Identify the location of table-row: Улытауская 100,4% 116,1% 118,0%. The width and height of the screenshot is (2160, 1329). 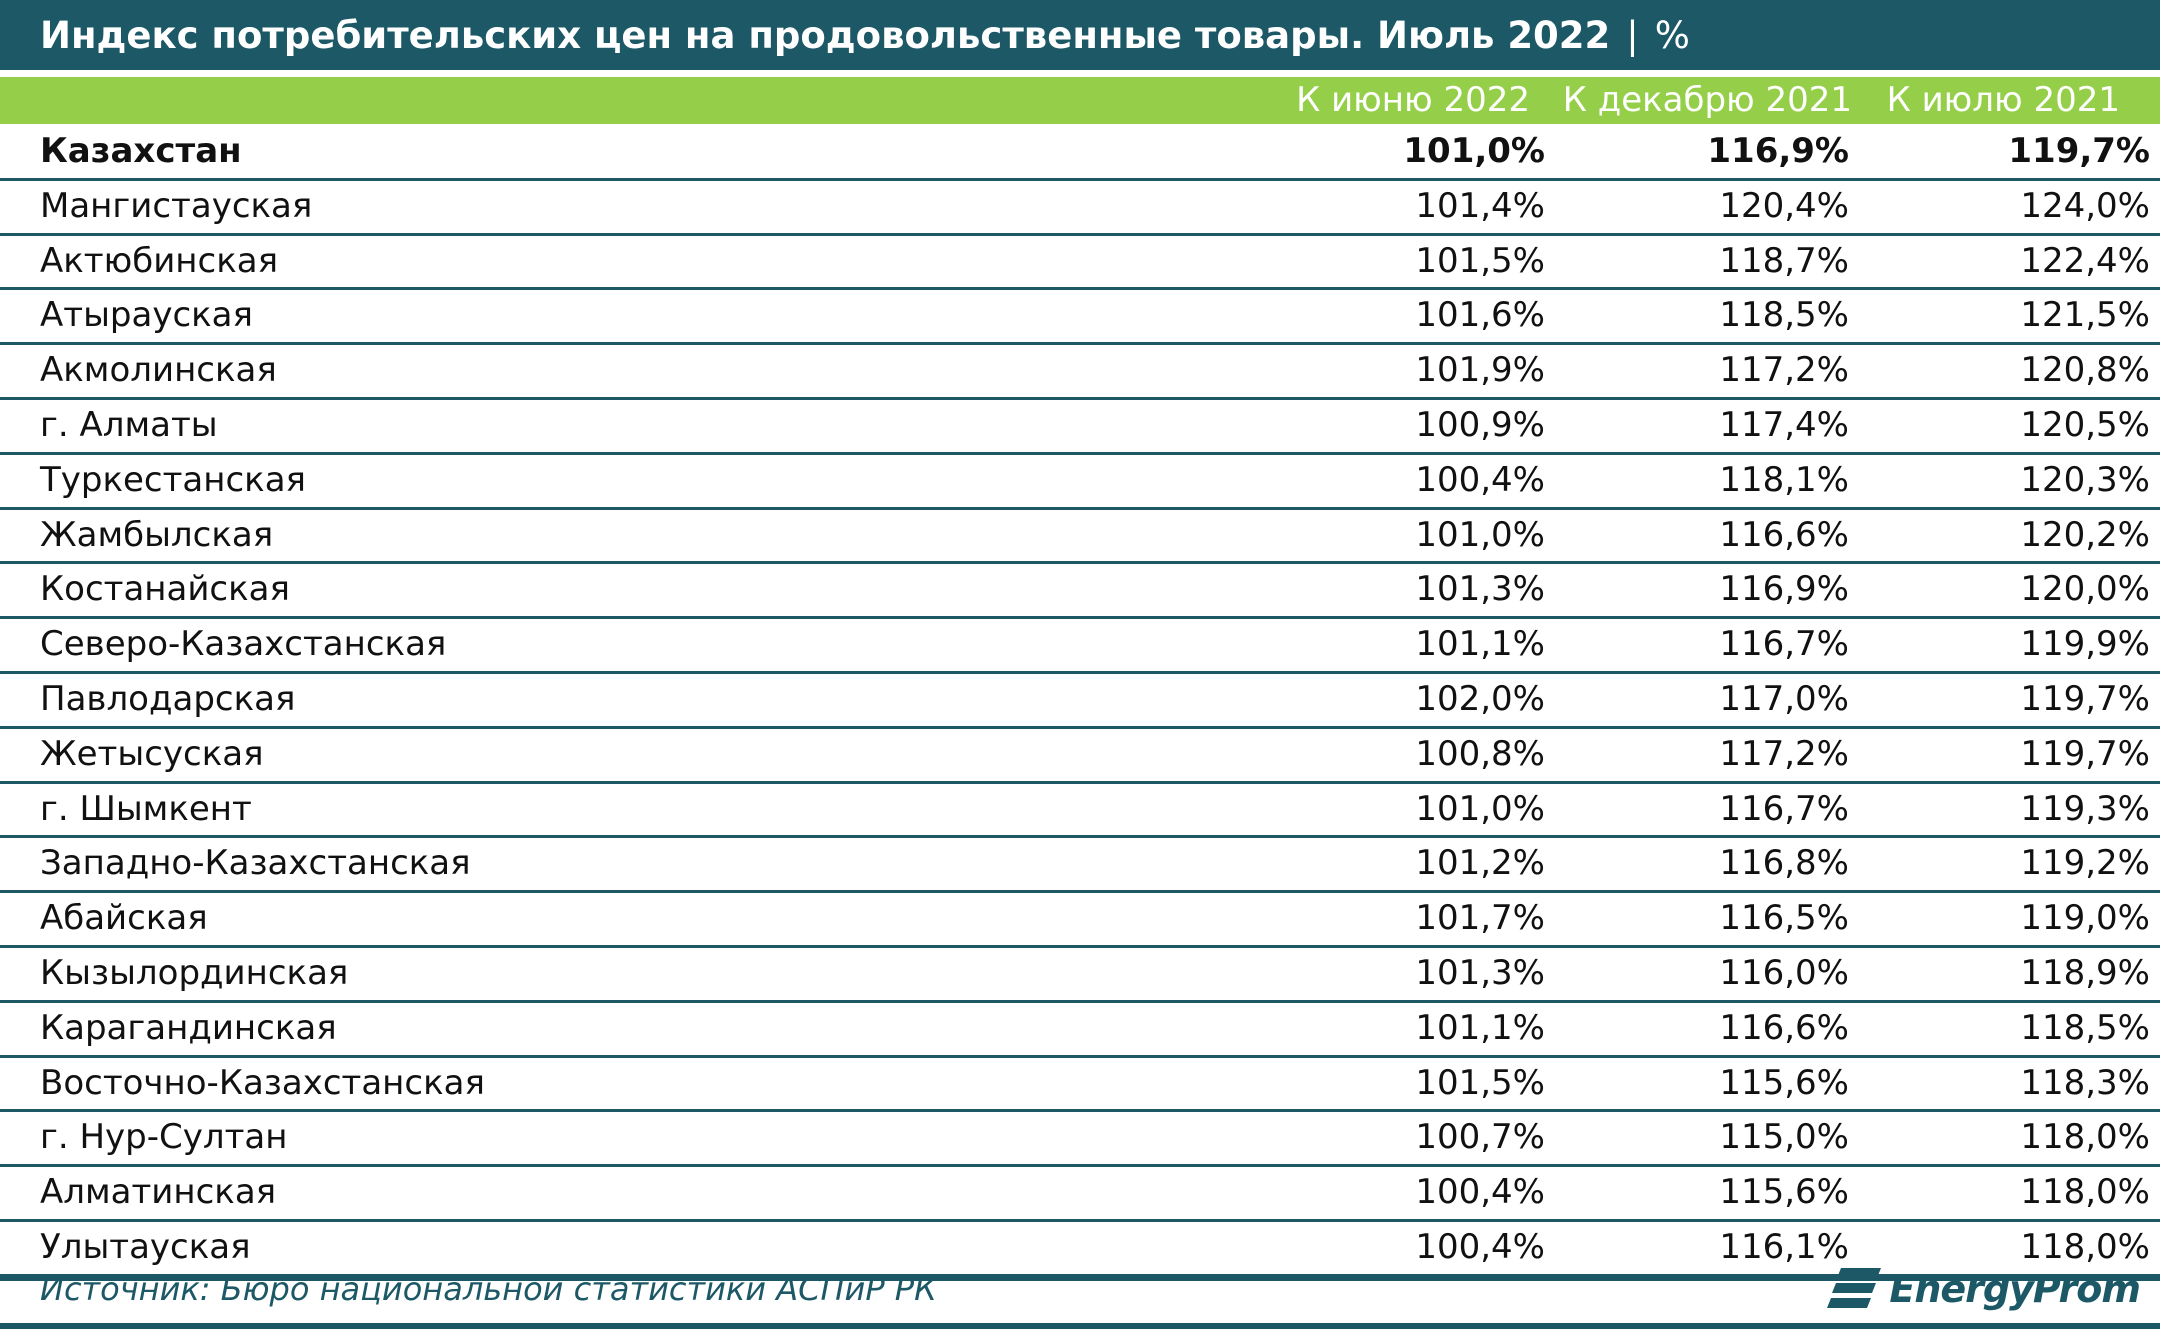
(1080, 1249).